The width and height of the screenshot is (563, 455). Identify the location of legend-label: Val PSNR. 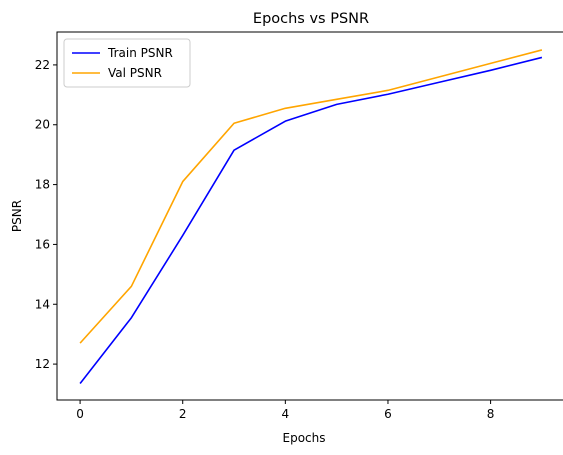
(135, 73).